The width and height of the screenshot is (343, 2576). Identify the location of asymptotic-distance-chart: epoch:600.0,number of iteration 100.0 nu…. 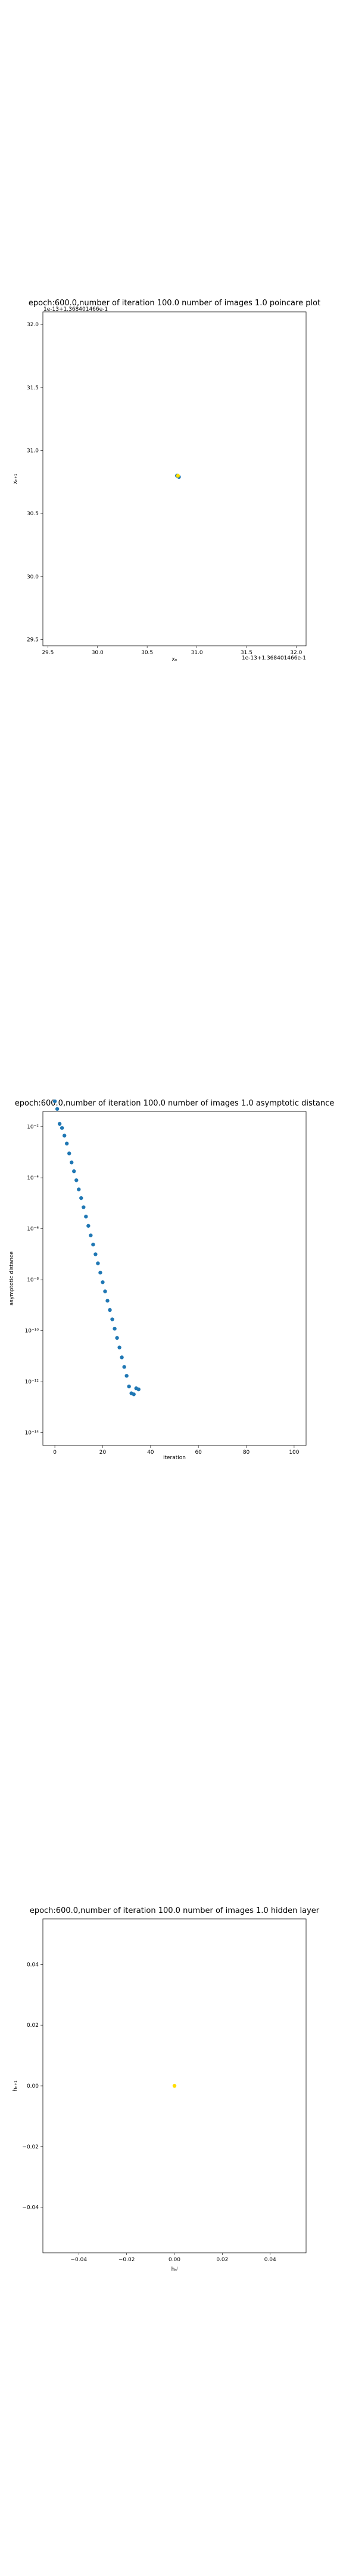
(171, 1280).